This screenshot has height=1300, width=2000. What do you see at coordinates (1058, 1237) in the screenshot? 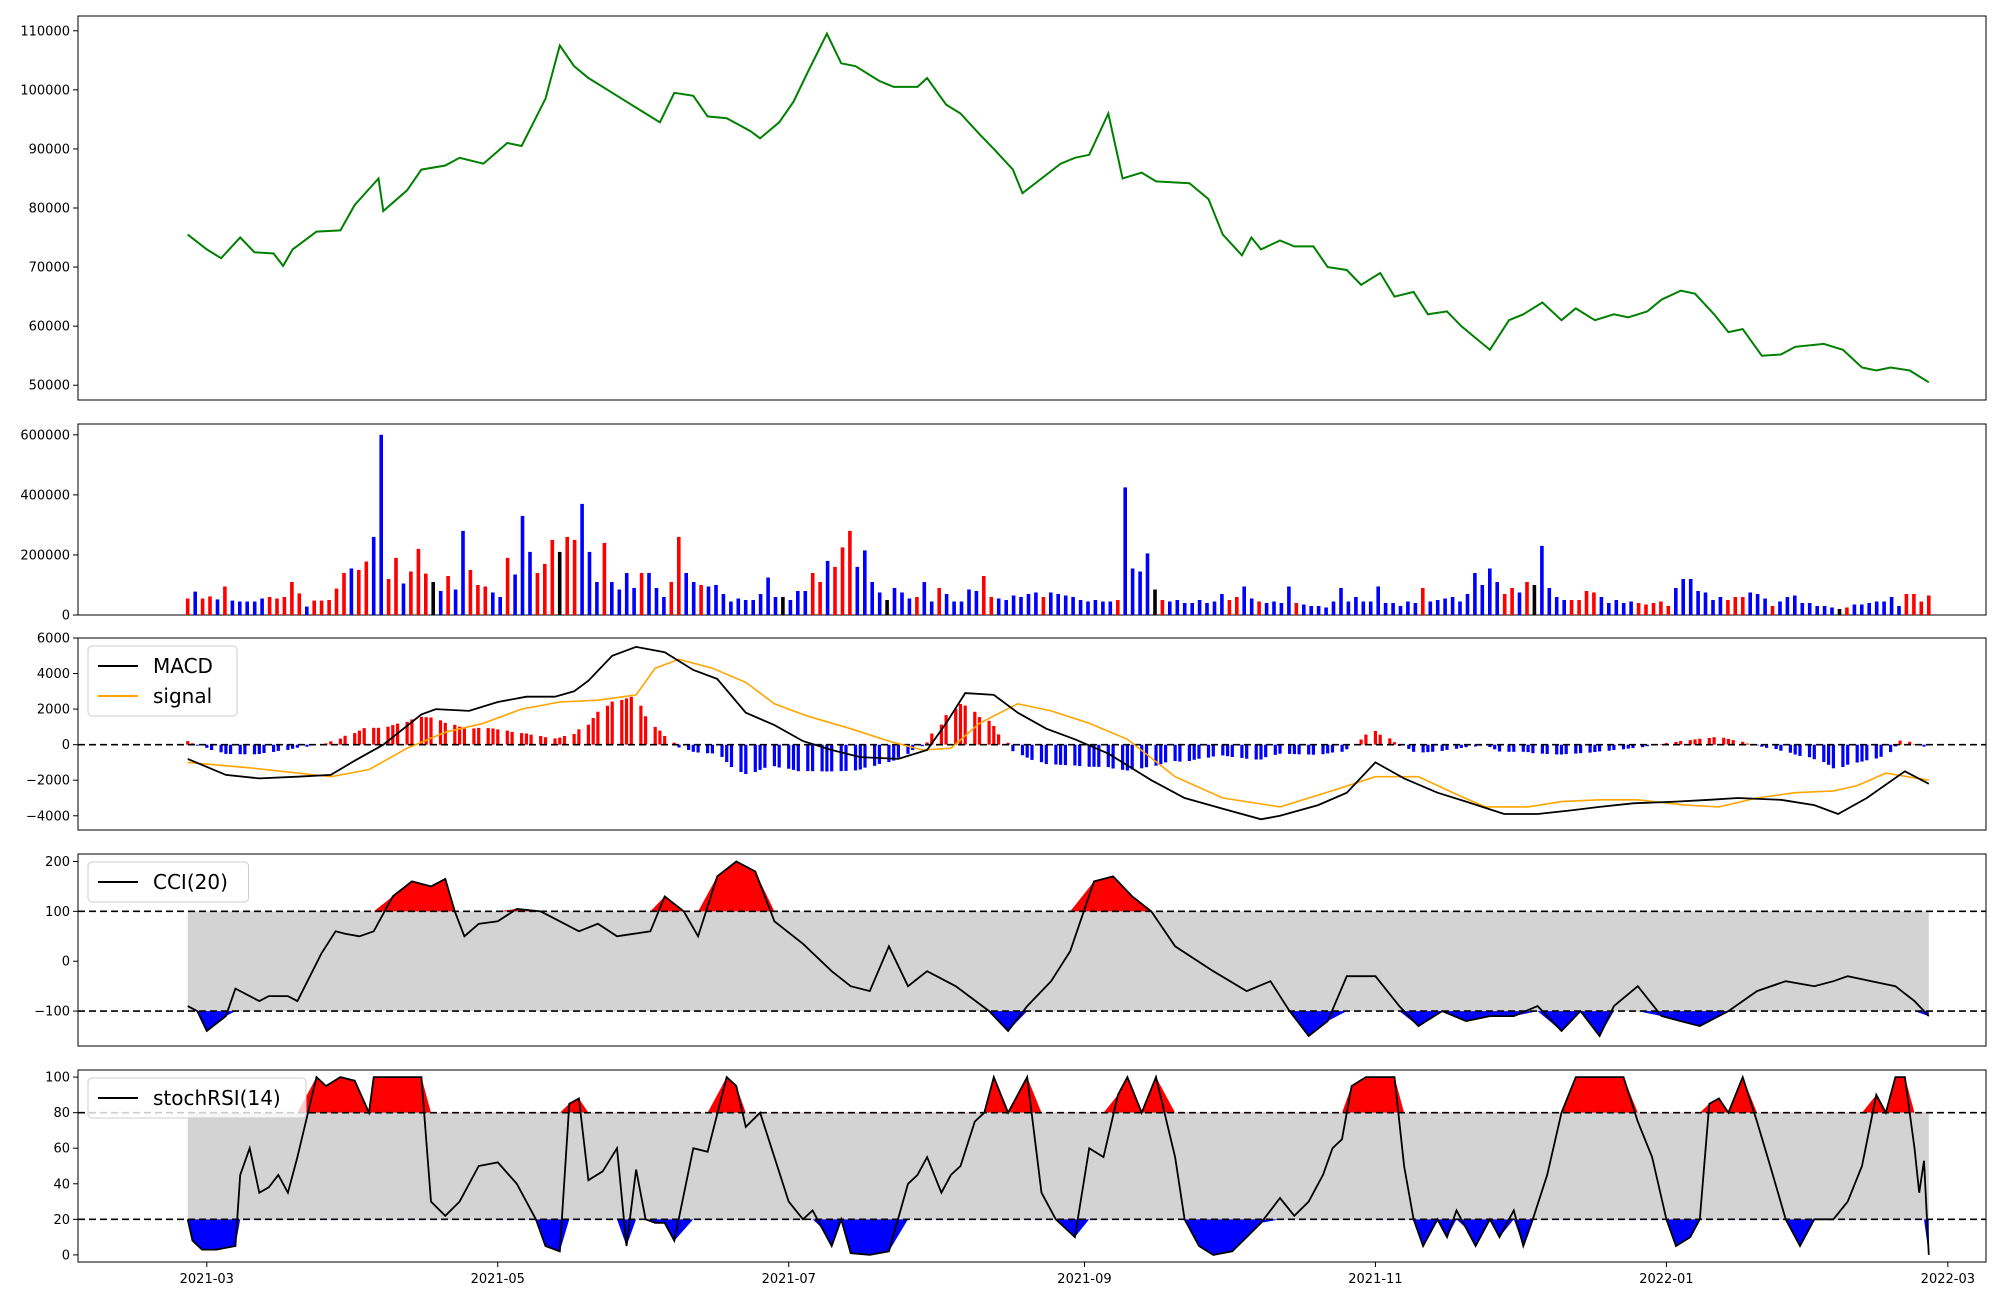
I see `stochrsi-oversold-fill` at bounding box center [1058, 1237].